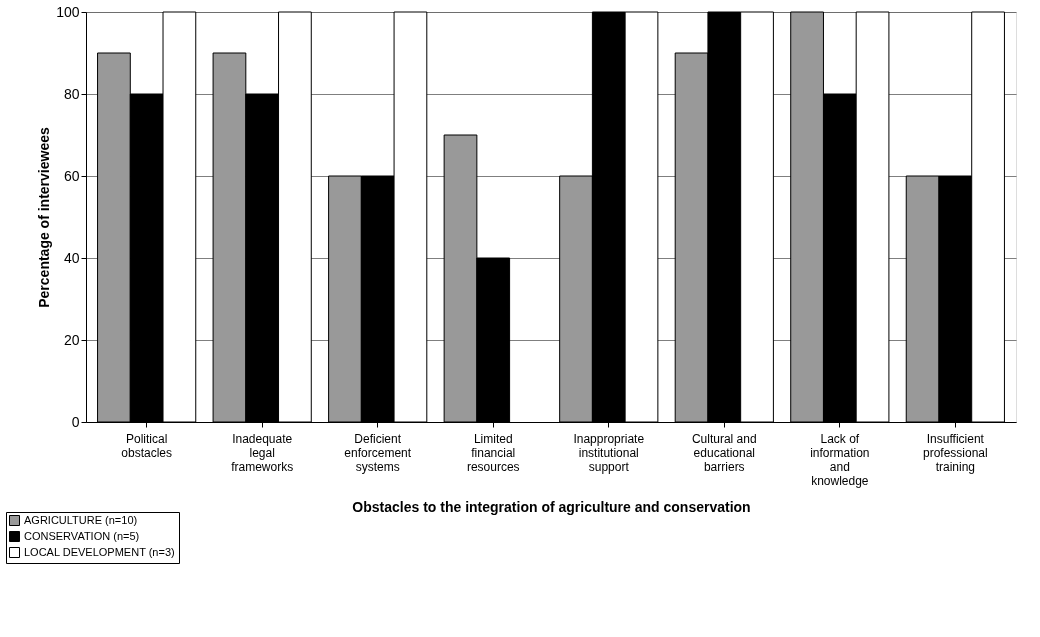 Image resolution: width=1040 pixels, height=637 pixels. Describe the element at coordinates (551, 506) in the screenshot. I see `x-axis-title: Obstacles to the integration of agriculture and conservation` at that location.